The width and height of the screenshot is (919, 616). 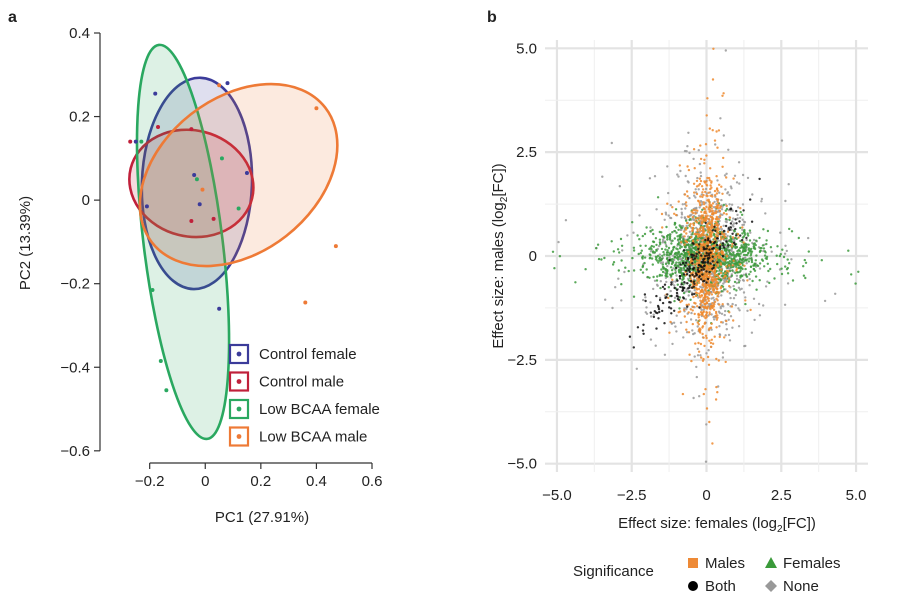 I want to click on significance-legend: Males Females Both None, so click(x=764, y=575).